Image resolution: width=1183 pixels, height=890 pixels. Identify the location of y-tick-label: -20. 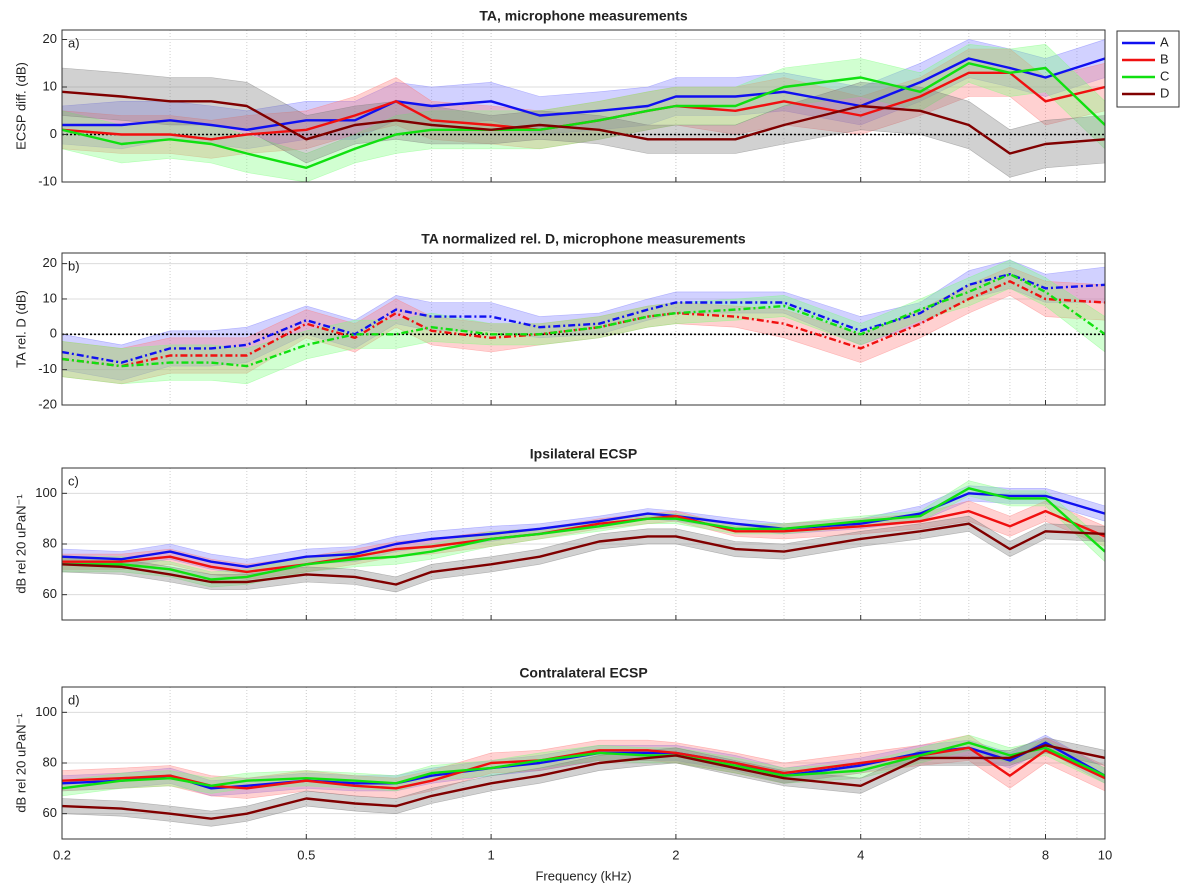
(47, 403).